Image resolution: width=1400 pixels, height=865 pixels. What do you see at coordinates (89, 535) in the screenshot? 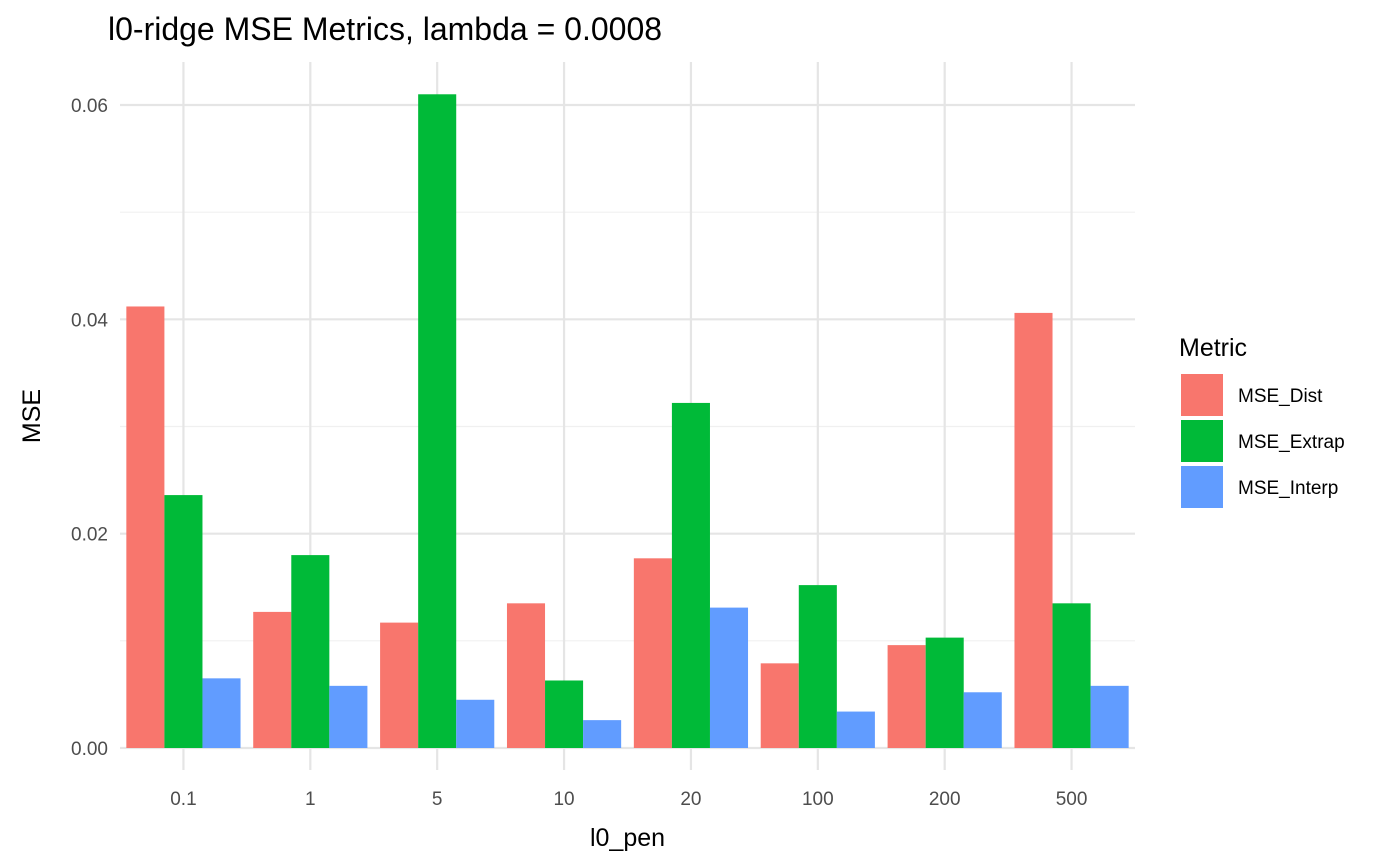
I see `y-tick-label: 0.02` at bounding box center [89, 535].